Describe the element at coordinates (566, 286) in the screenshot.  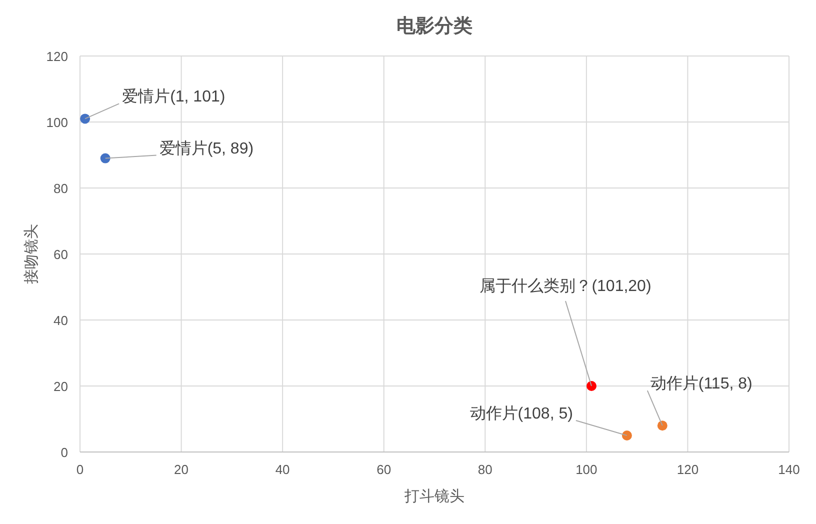
I see `annotation: 属于什么类别？(101,20)` at that location.